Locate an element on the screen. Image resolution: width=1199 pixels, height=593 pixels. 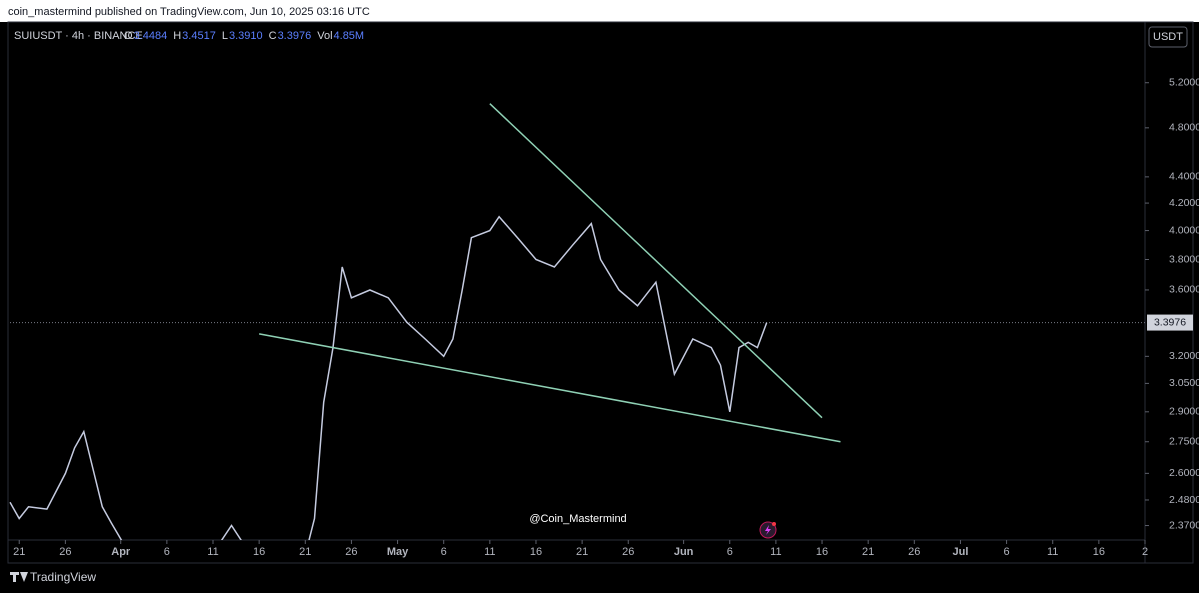
y-tick-label: 2.7500 is located at coordinates (1184, 442).